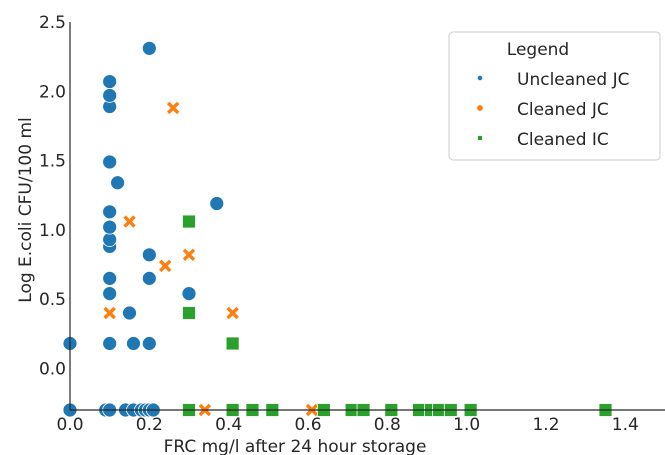 The image size is (665, 455). What do you see at coordinates (563, 140) in the screenshot?
I see `legend-label: Cleaned IC` at bounding box center [563, 140].